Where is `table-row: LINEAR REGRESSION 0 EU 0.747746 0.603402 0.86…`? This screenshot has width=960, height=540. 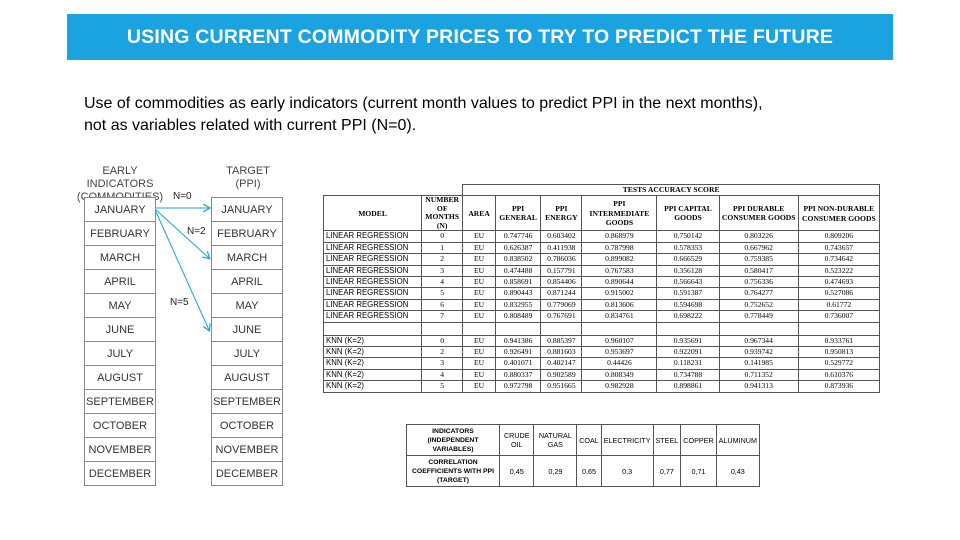 table-row: LINEAR REGRESSION 0 EU 0.747746 0.603402 0.86… is located at coordinates (601, 236).